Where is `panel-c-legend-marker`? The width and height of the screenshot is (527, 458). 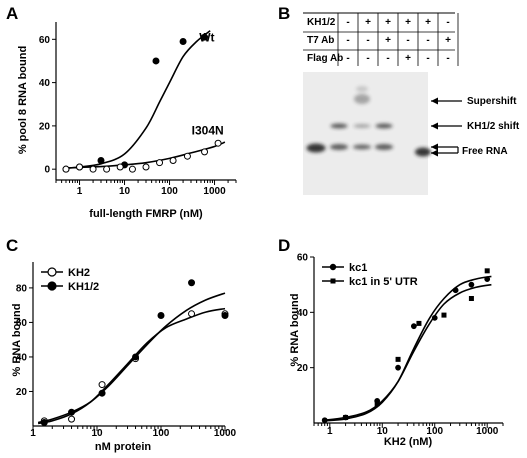 panel-c-legend-marker is located at coordinates (52, 272).